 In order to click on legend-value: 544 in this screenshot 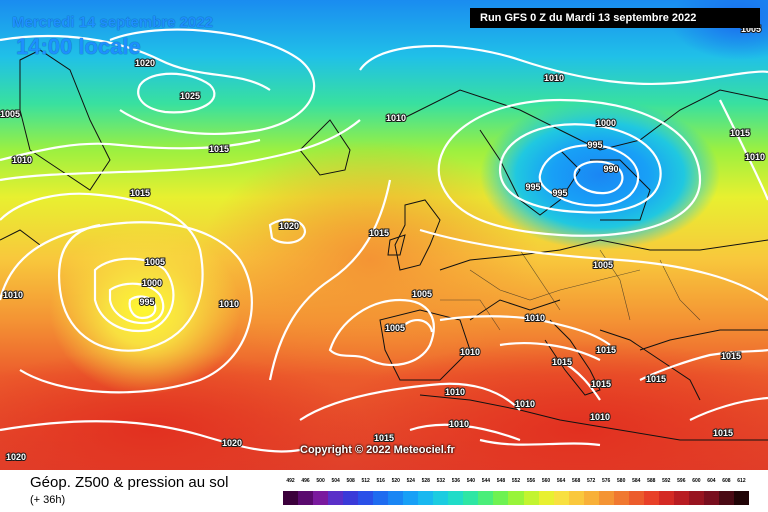, I will do `click(486, 481)`.